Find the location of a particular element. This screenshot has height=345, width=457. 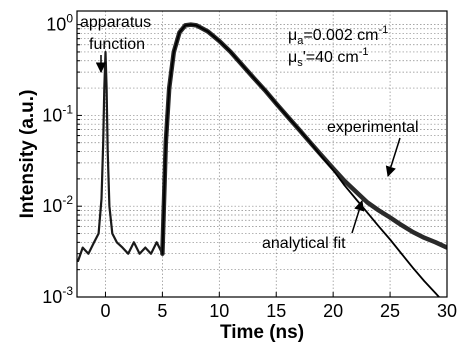

y-tick-label: 10⁻² is located at coordinates (57, 204).